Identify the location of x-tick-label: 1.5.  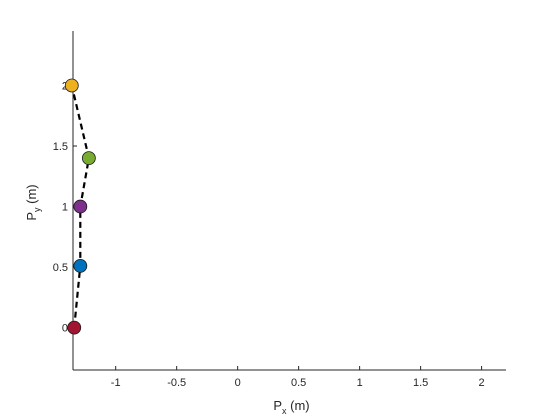
(420, 383).